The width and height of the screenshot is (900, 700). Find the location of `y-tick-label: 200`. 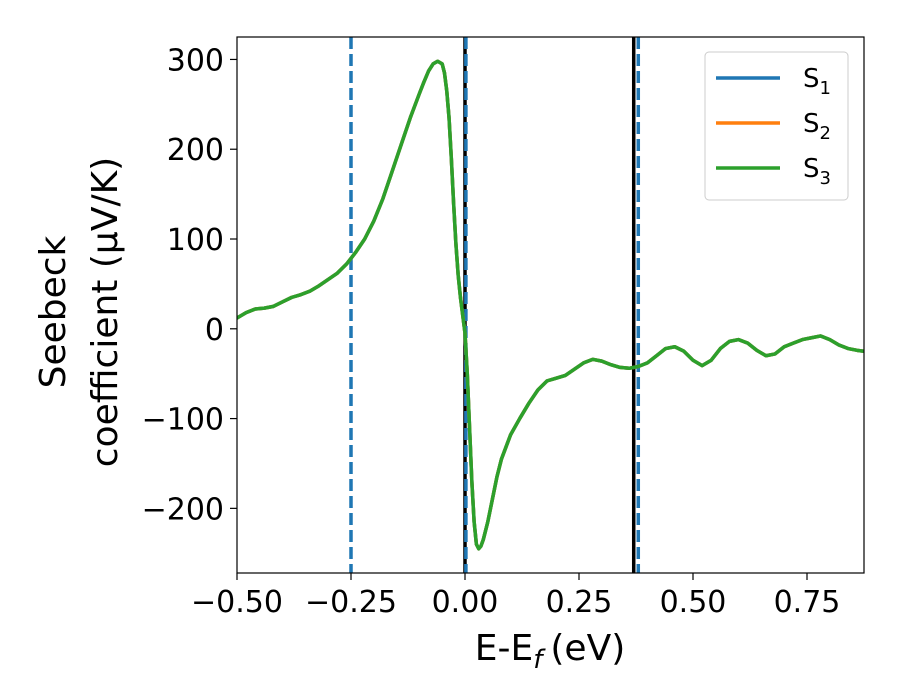

y-tick-label: 200 is located at coordinates (195, 150).